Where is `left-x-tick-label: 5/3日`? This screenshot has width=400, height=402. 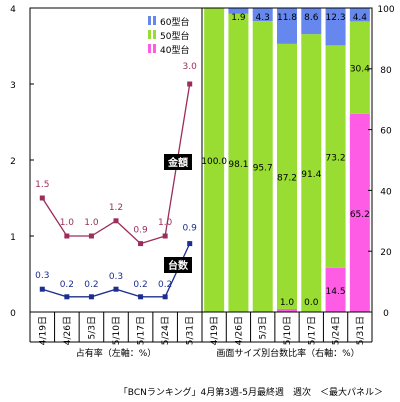 left-x-tick-label: 5/3日 is located at coordinates (91, 328).